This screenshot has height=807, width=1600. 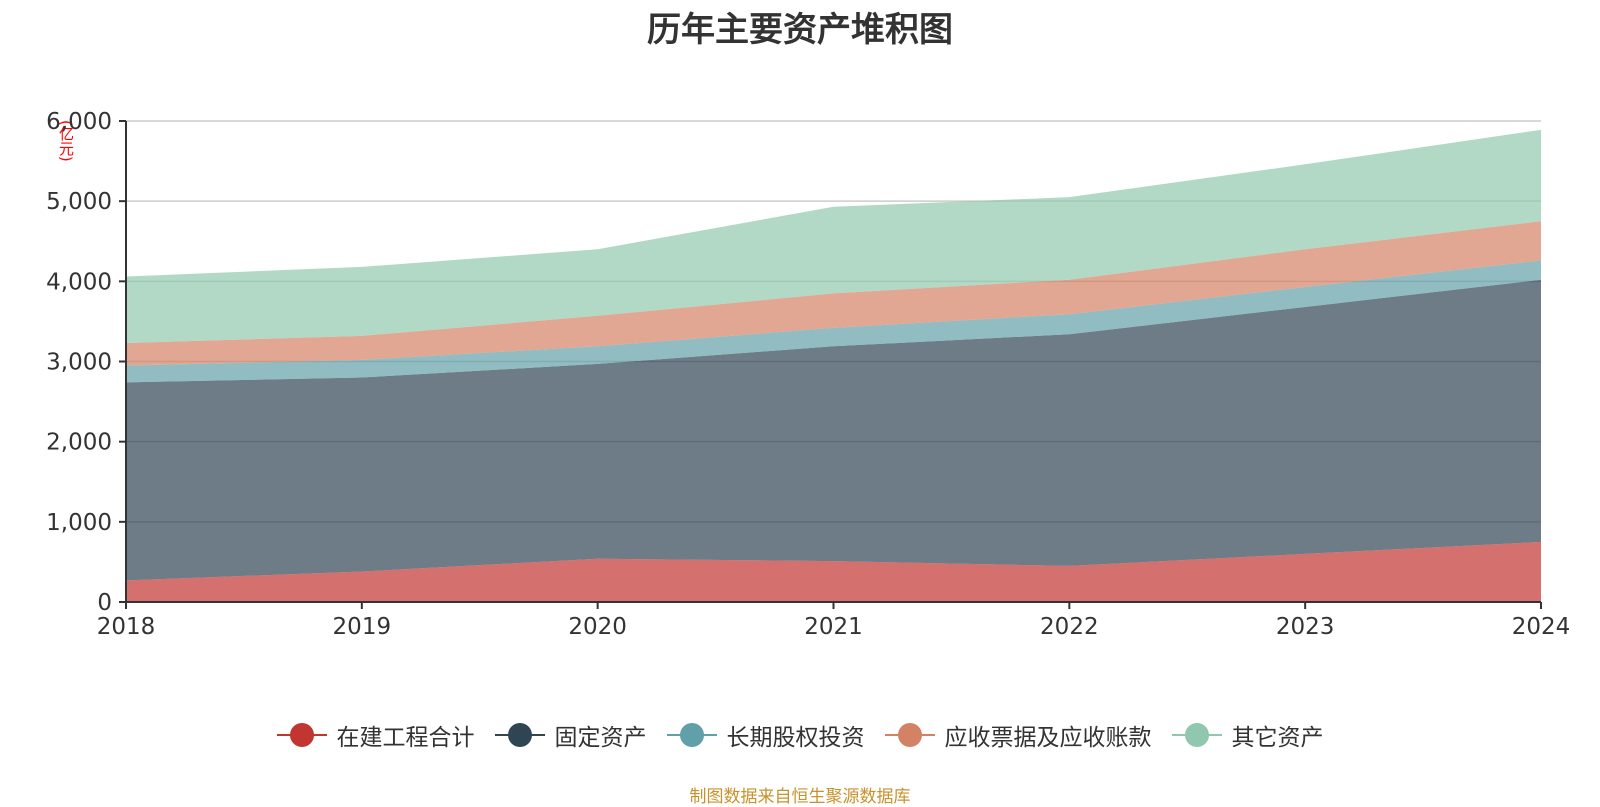 I want to click on y-tick-label: 4,000, so click(x=79, y=282).